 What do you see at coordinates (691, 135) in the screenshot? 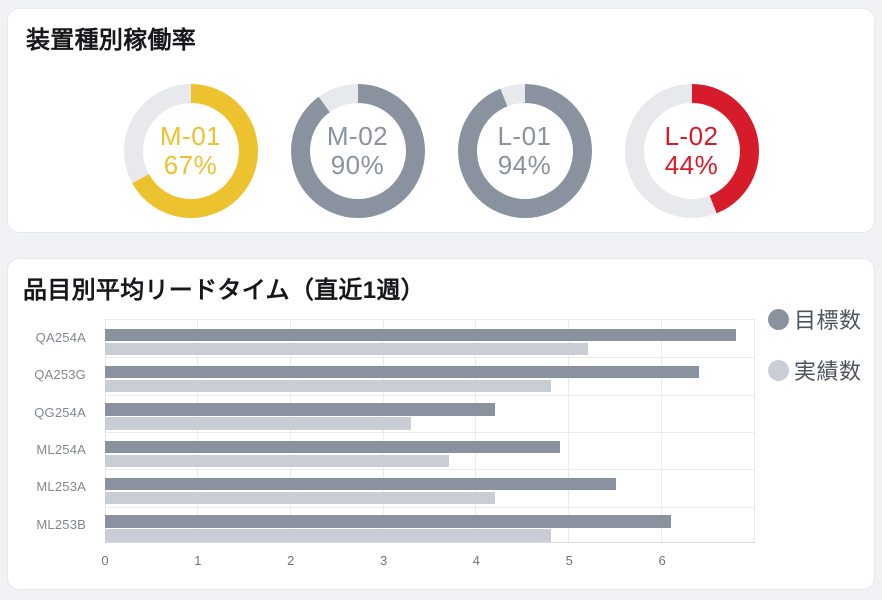
I see `donut-gauge-label: L-02` at bounding box center [691, 135].